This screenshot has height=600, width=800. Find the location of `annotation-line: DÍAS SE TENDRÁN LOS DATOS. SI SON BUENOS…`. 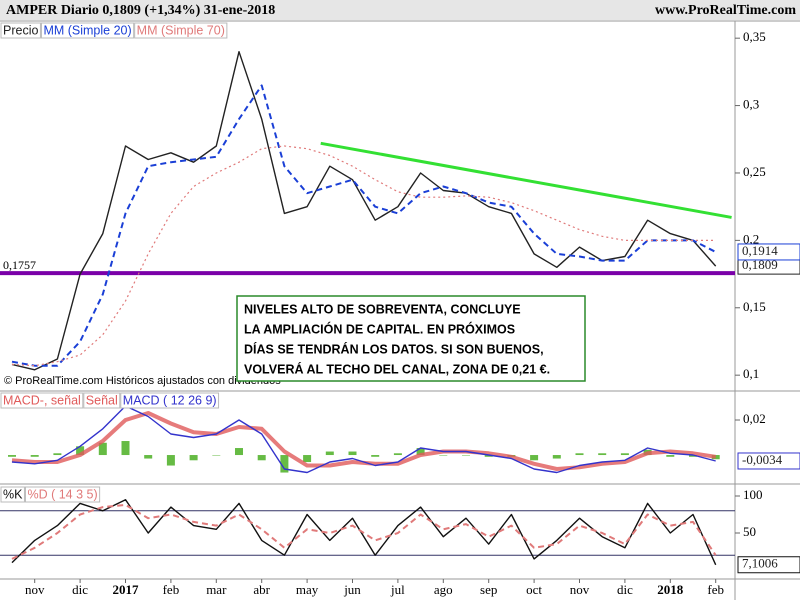

annotation-line: DÍAS SE TENDRÁN LOS DATOS. SI SON BUENOS… is located at coordinates (394, 348).